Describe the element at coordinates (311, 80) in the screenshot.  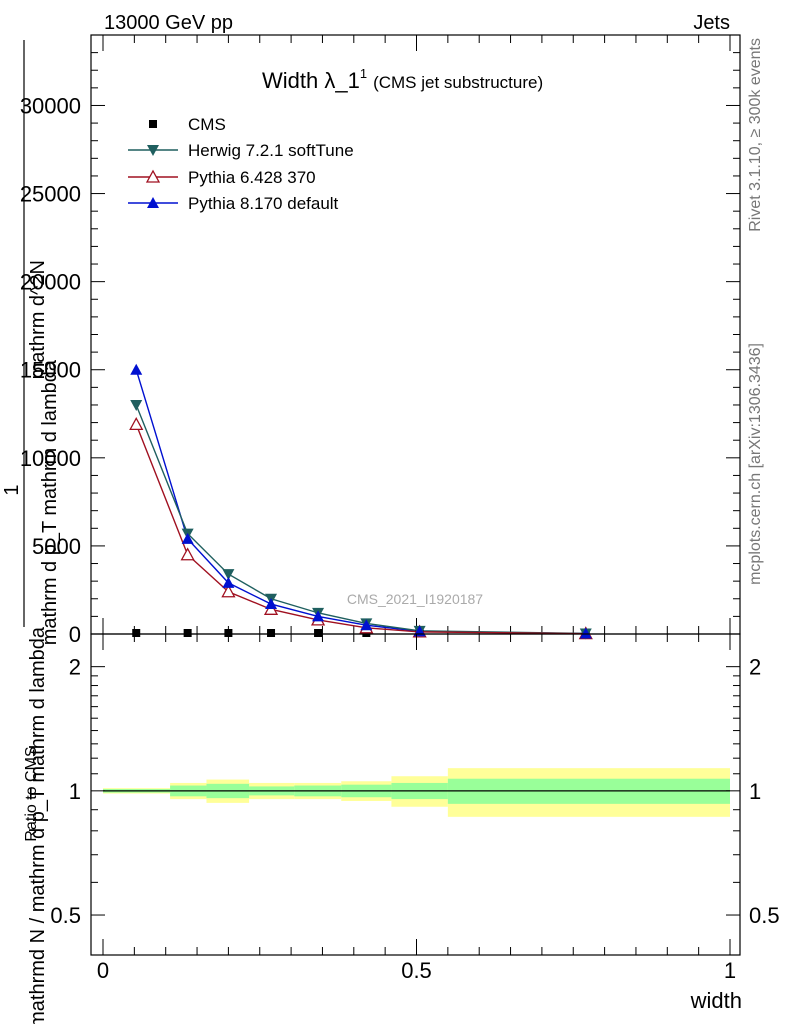
I see `chart-title-main: Width λ_1` at that location.